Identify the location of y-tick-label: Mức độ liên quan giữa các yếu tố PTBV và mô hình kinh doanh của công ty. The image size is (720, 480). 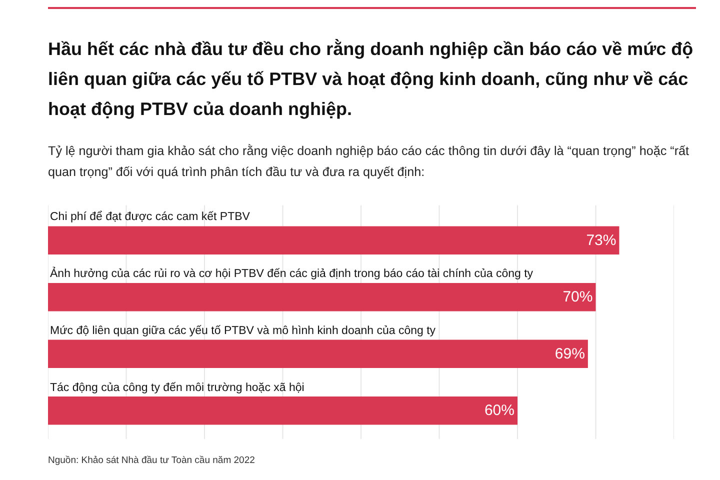
(243, 331).